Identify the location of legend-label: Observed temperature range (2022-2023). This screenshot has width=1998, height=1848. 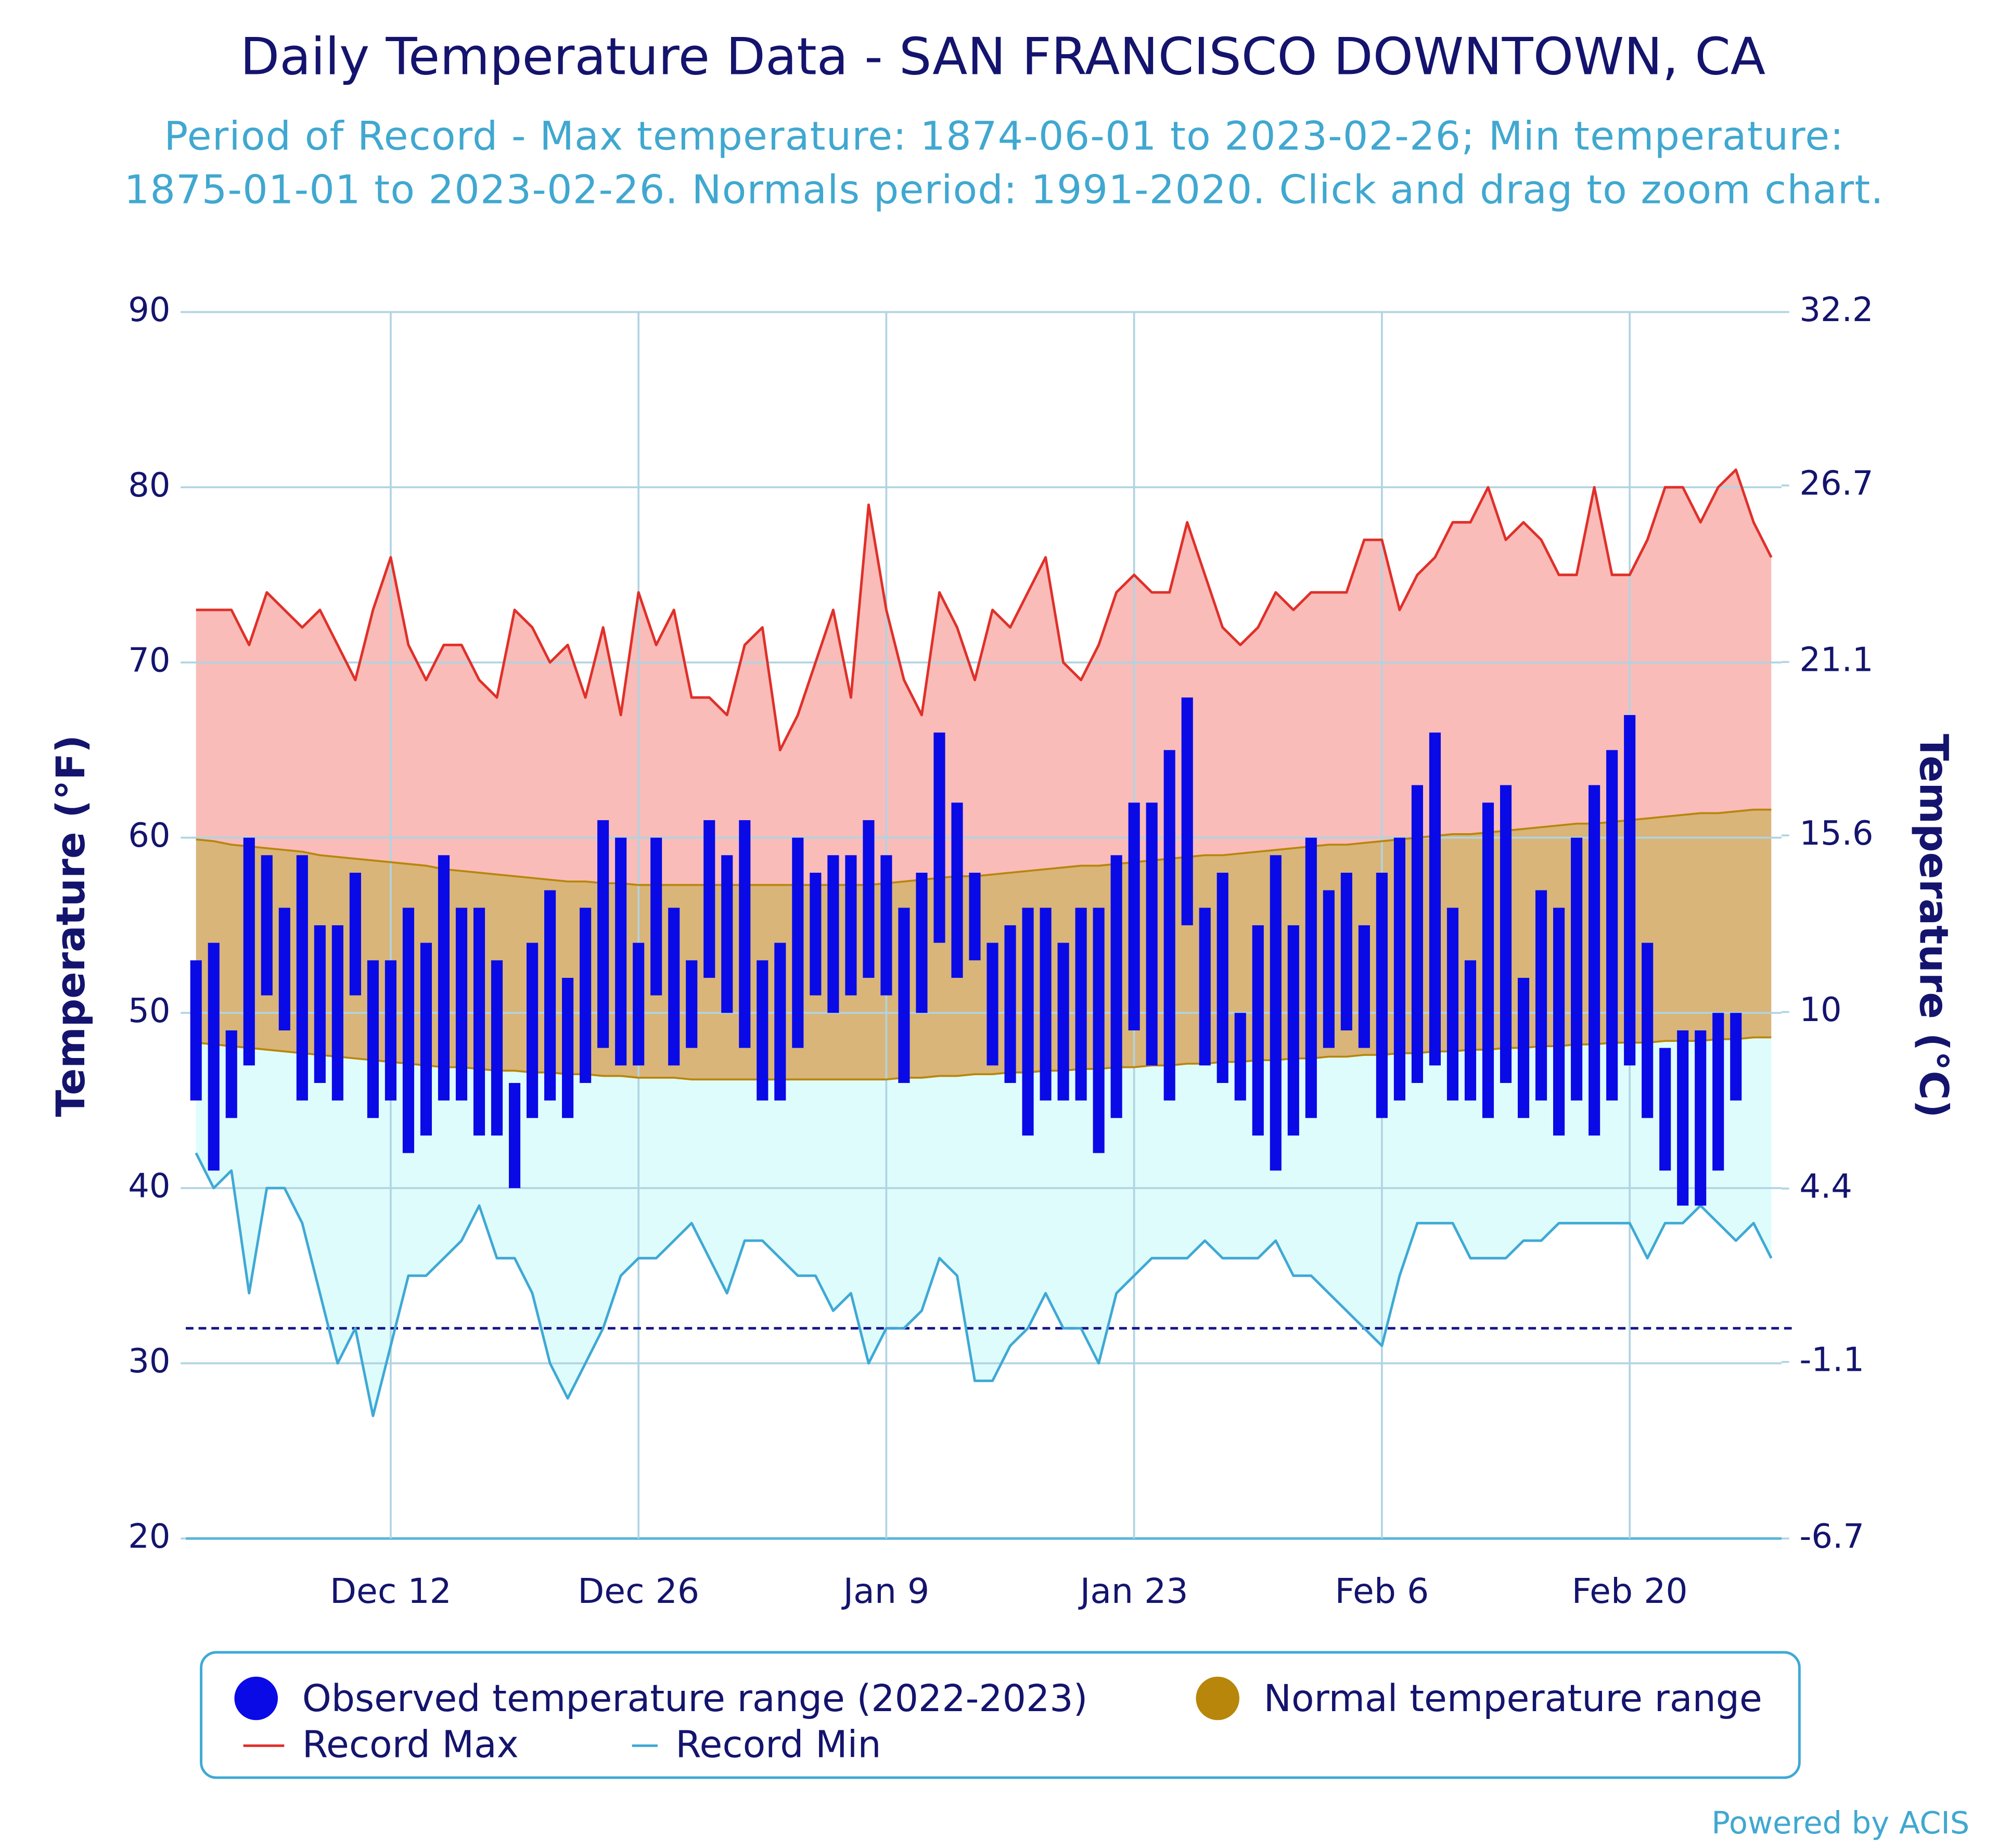
(695, 1698).